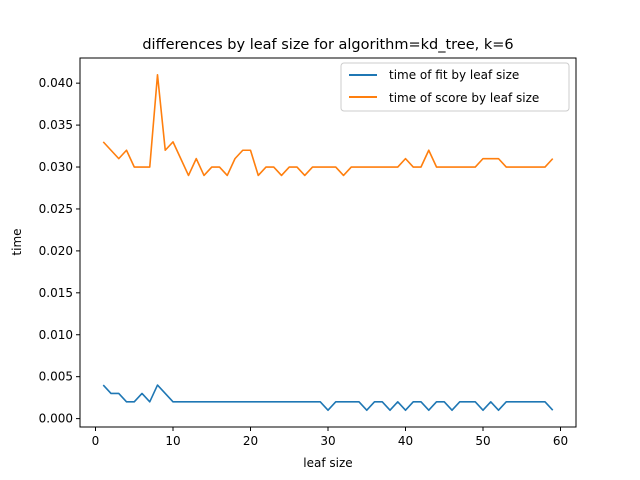 Image resolution: width=640 pixels, height=480 pixels. Describe the element at coordinates (96, 441) in the screenshot. I see `x-tick-label: 0` at that location.